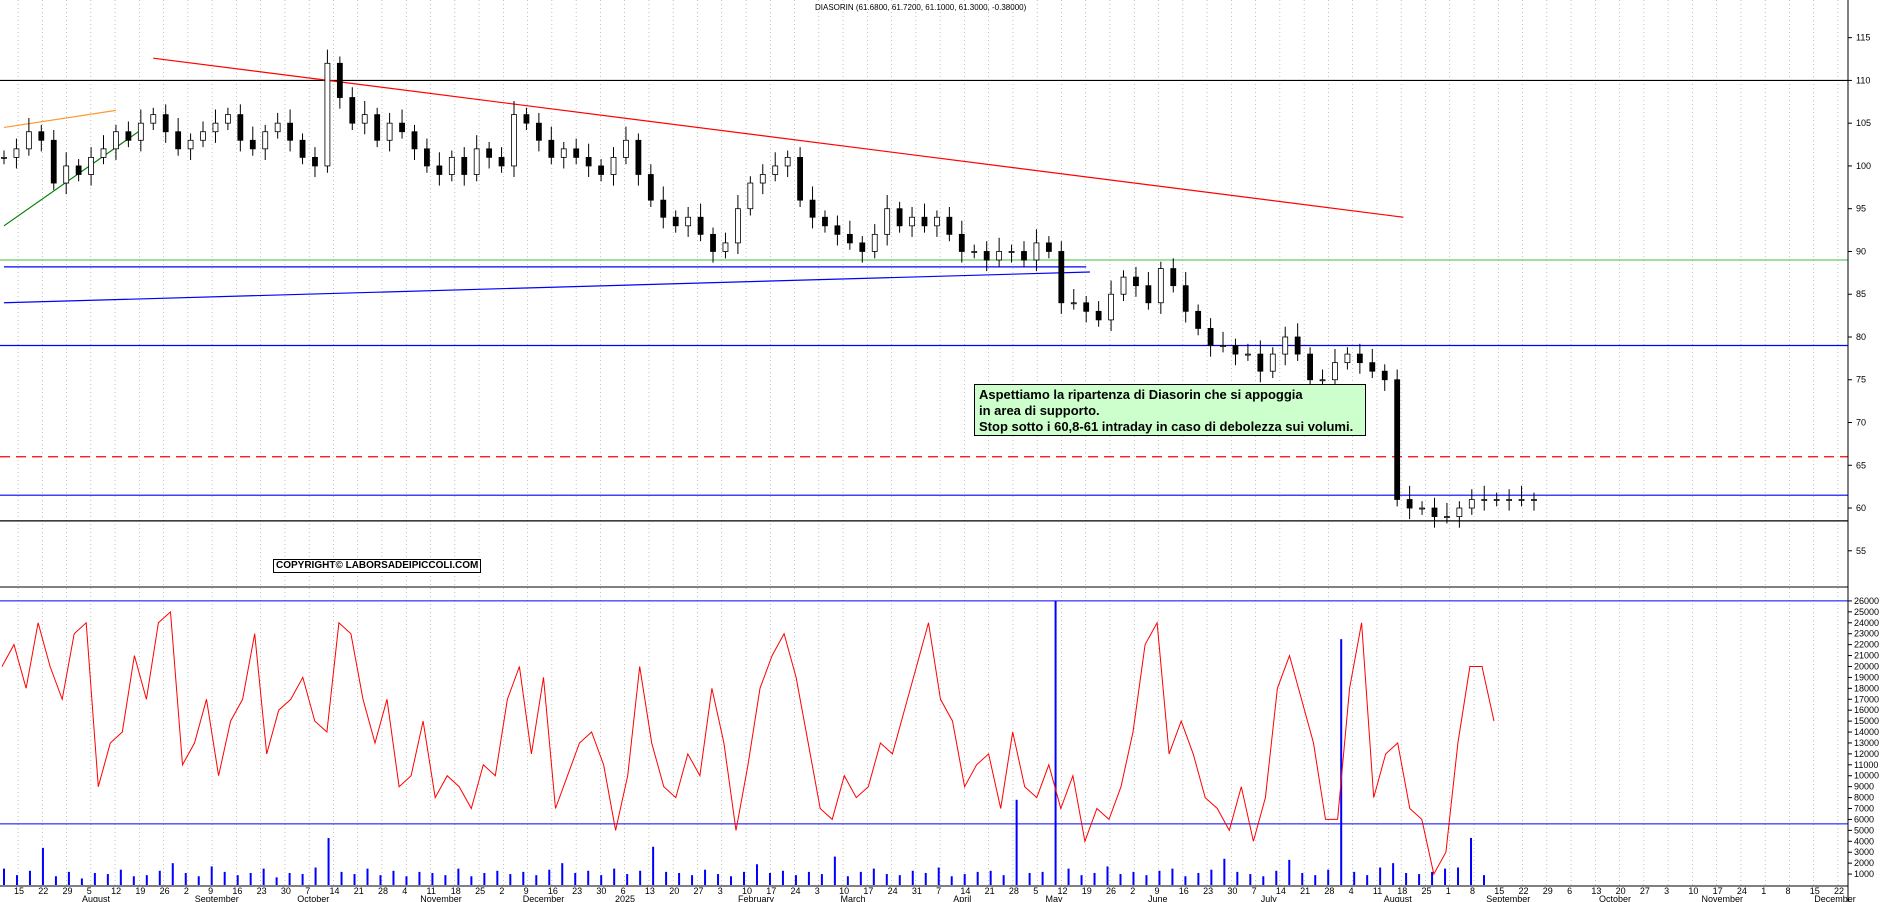  What do you see at coordinates (546, 287) in the screenshot?
I see `trendline` at bounding box center [546, 287].